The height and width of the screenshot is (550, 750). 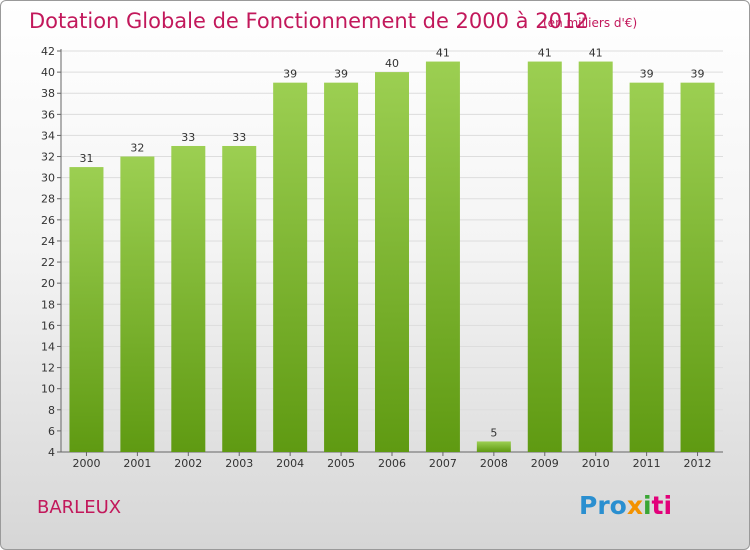 What do you see at coordinates (86, 158) in the screenshot?
I see `value-label-2000: 31` at bounding box center [86, 158].